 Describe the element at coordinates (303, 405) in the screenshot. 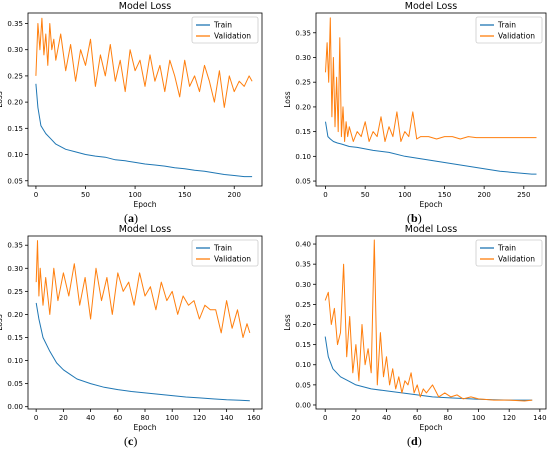

I see `y-tick-label: 0.00` at that location.